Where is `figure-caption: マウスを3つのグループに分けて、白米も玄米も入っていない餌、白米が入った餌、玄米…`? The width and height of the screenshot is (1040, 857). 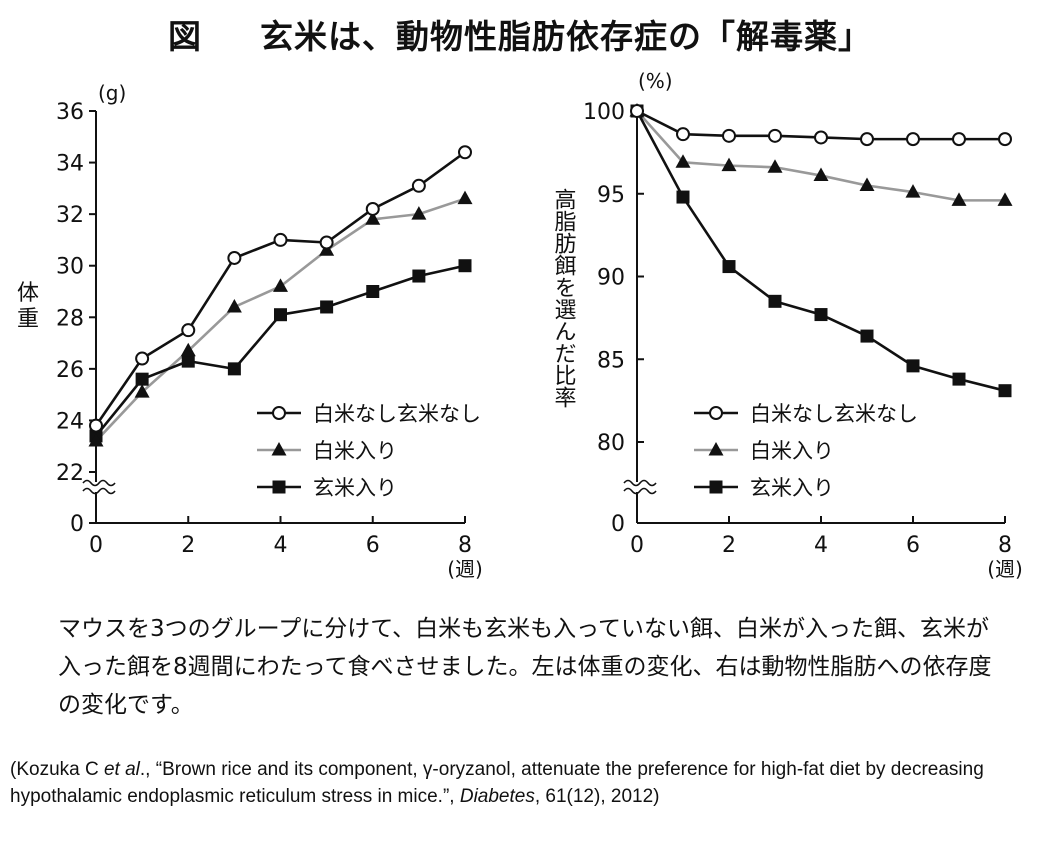
figure-caption: マウスを3つのグループに分けて、白米も玄米も入っていない餌、白米が入った餌、玄米… is located at coordinates (525, 667).